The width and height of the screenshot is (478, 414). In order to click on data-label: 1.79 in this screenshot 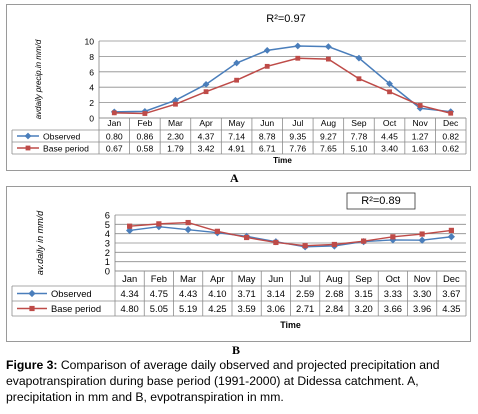, I will do `click(175, 149)`.